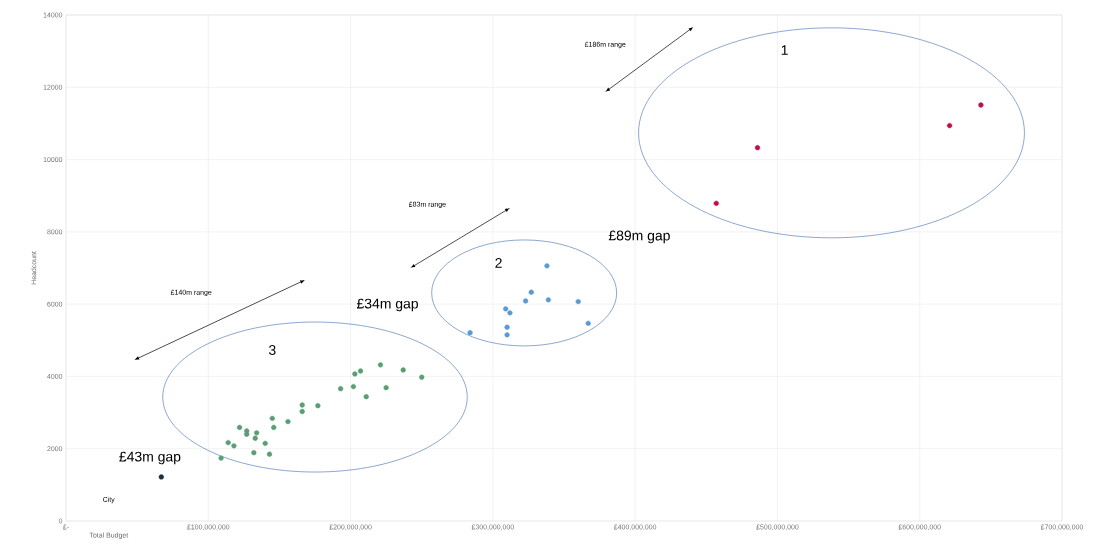  I want to click on annotation: £89m gap, so click(639, 237).